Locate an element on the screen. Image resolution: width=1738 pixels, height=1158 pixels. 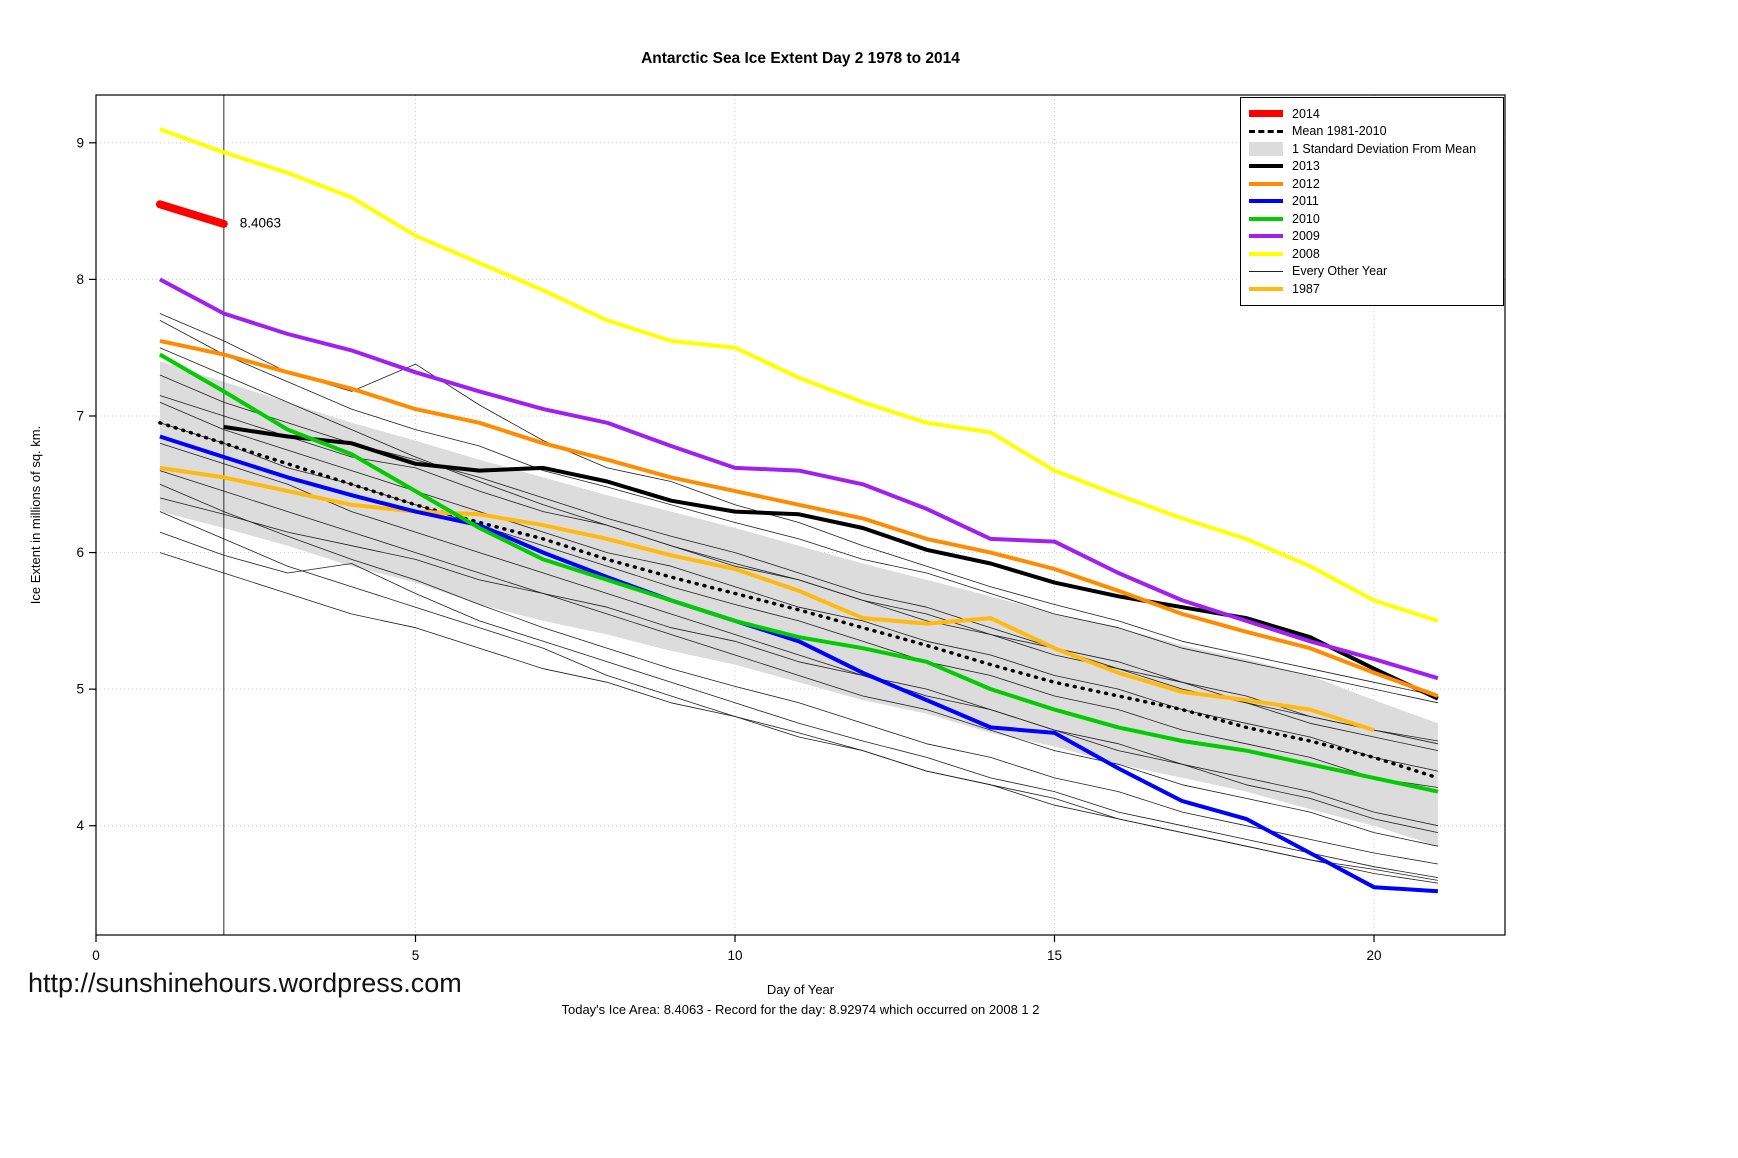
legend-item-2011: 2011 is located at coordinates (1372, 202).